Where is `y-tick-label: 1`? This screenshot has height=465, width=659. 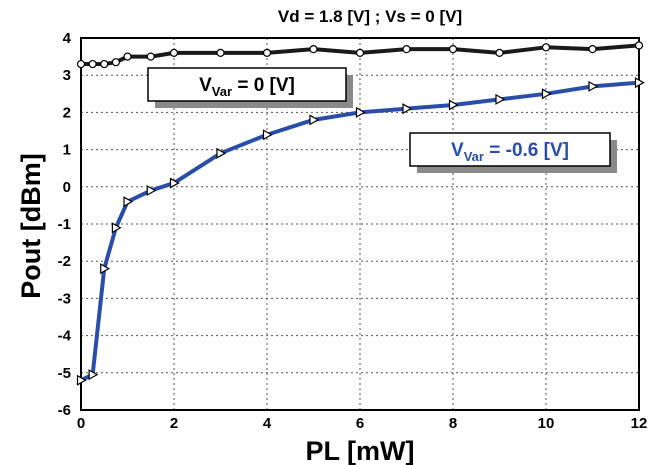
y-tick-label: 1 is located at coordinates (67, 150).